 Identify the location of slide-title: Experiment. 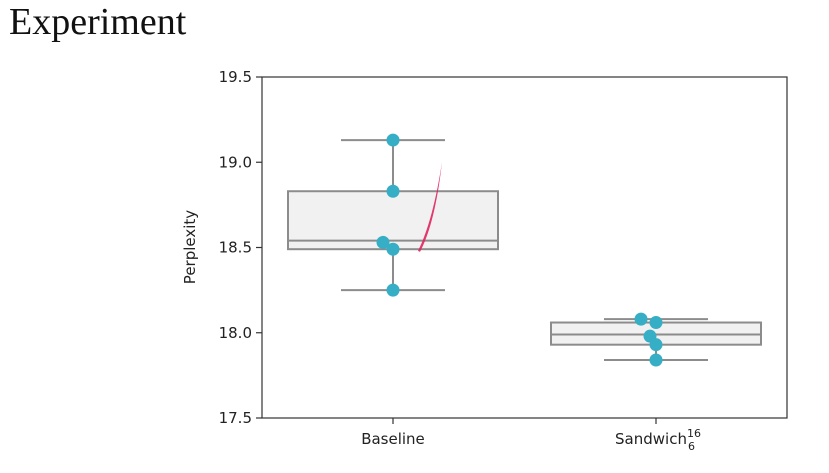
(98, 22).